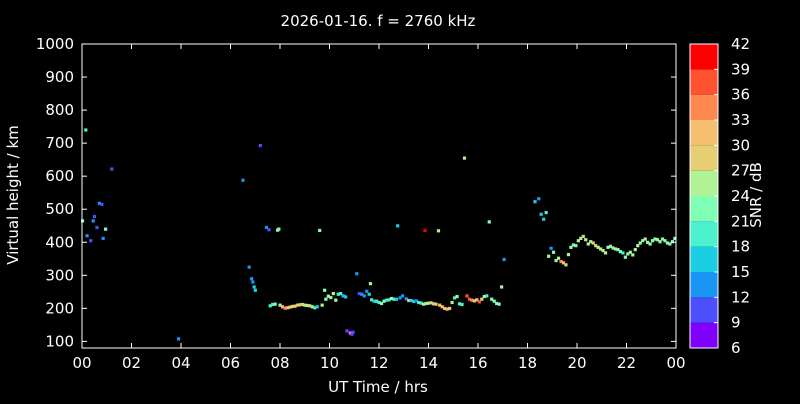 The image size is (800, 404). What do you see at coordinates (675, 363) in the screenshot?
I see `x-tick-label: 00` at bounding box center [675, 363].